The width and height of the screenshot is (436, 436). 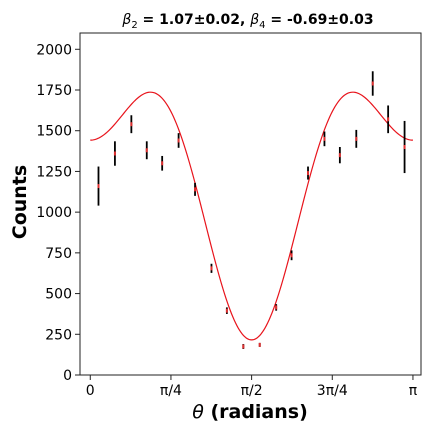 What do you see at coordinates (126, 20) in the screenshot?
I see `title-beta2-symbol: β` at bounding box center [126, 20].